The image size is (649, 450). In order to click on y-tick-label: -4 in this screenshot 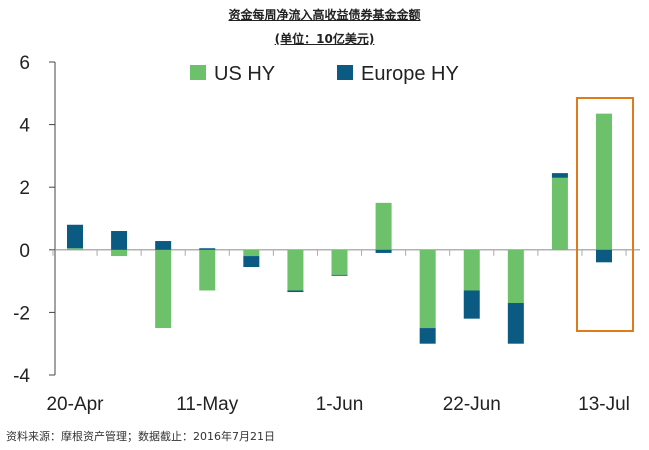, I will do `click(21, 376)`.